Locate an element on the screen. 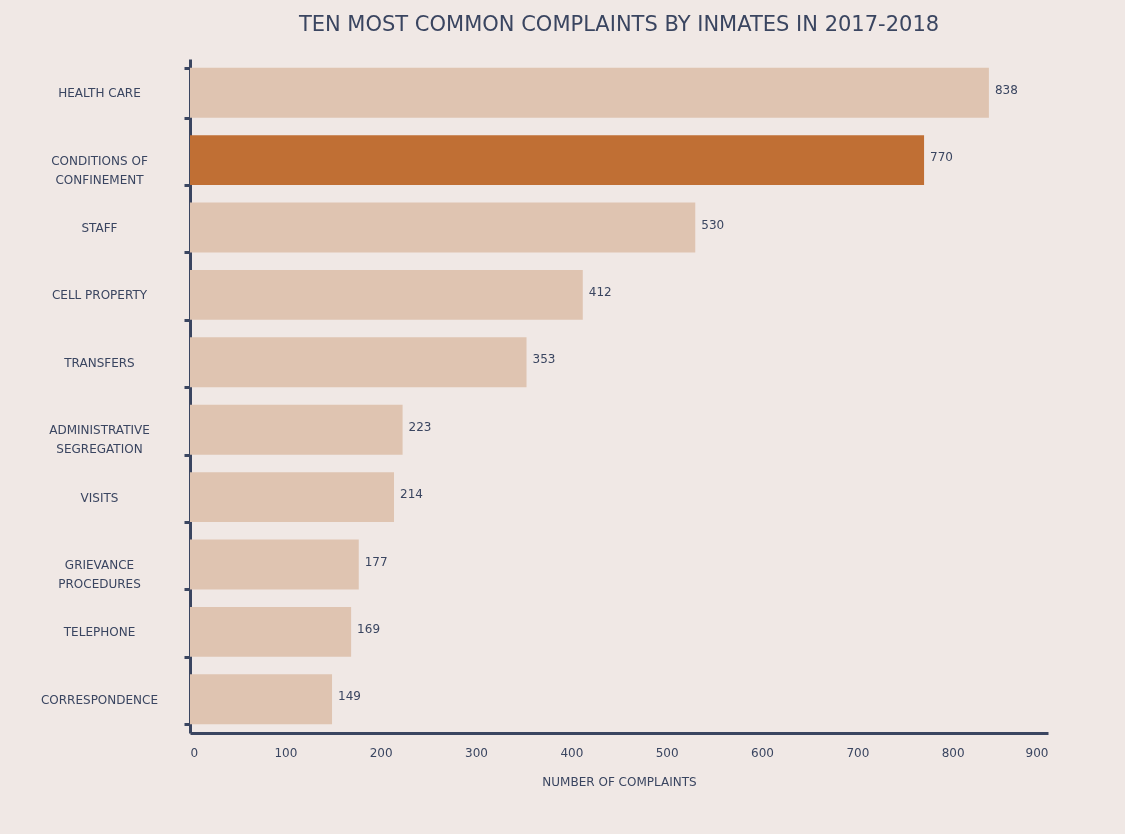 The image size is (1125, 834). data-label: 169 is located at coordinates (369, 628).